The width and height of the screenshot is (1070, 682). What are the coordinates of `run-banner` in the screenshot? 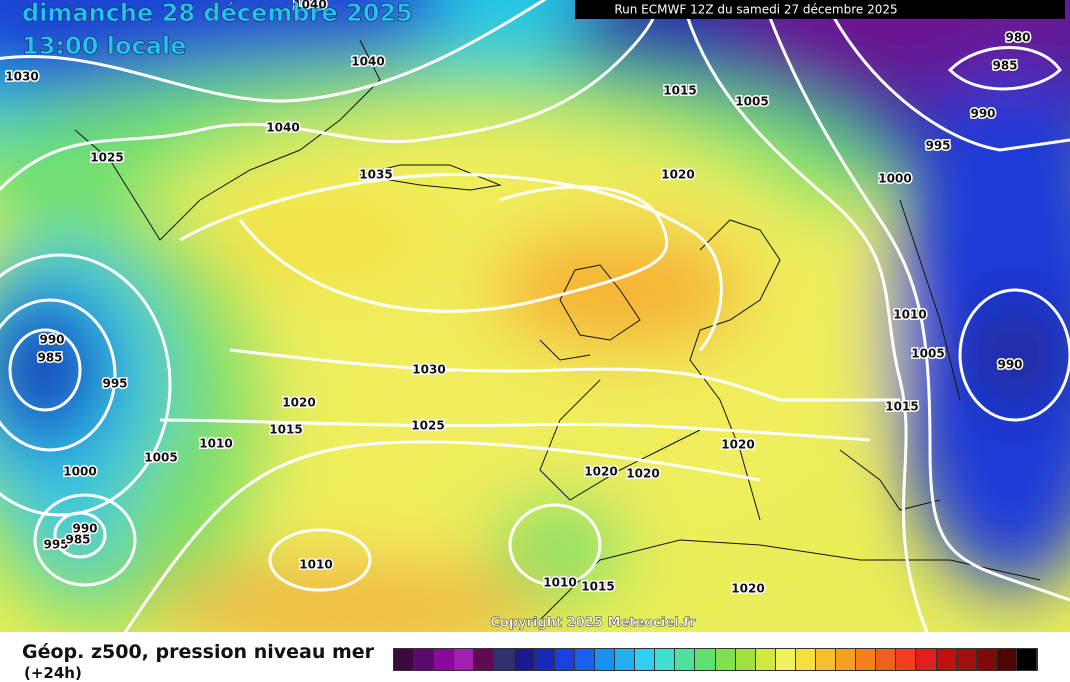 It's located at (820, 9).